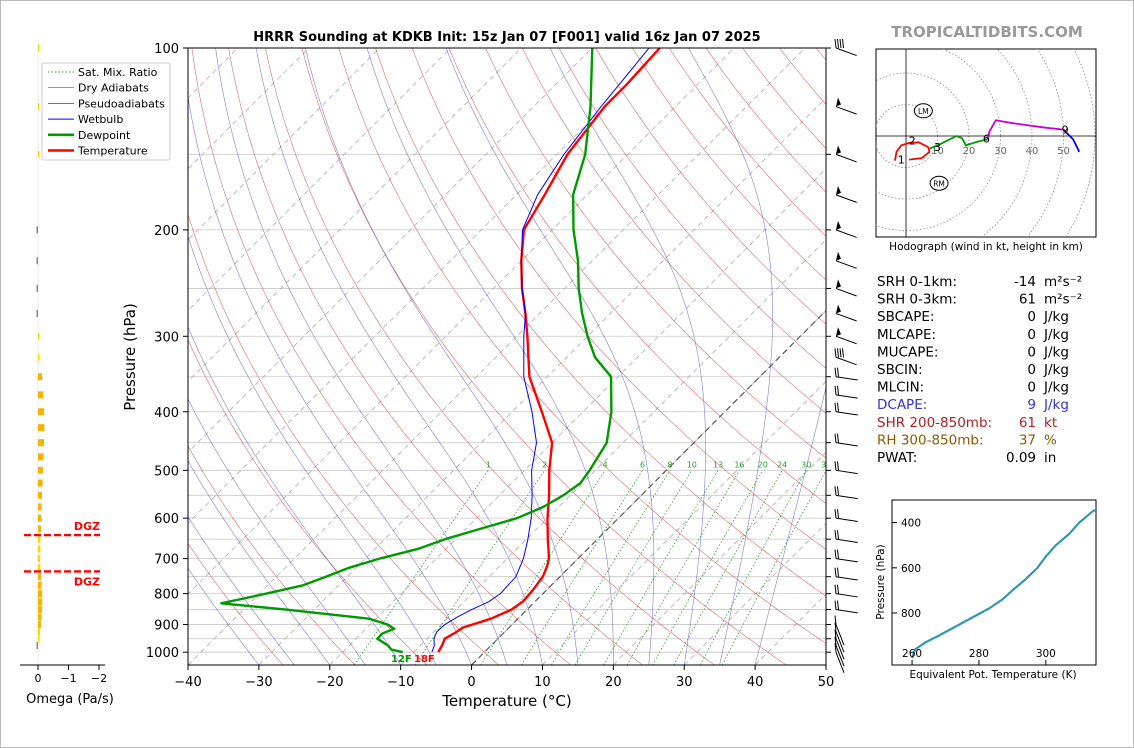 The height and width of the screenshot is (748, 1134). I want to click on index-row: SHR 200-850mb: 61 kt, so click(967, 423).